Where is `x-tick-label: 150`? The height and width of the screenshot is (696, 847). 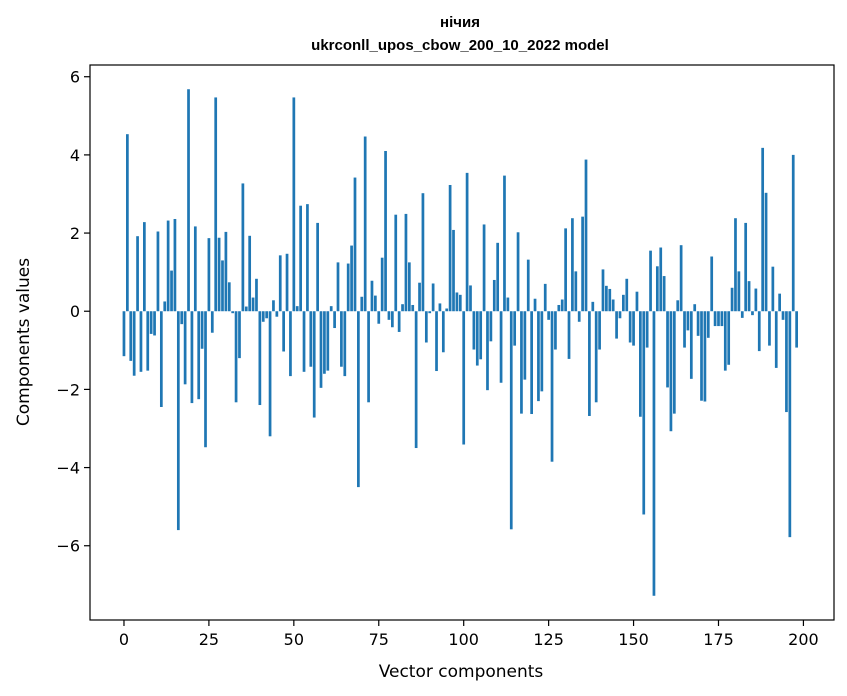
x-tick-label: 150 is located at coordinates (633, 639).